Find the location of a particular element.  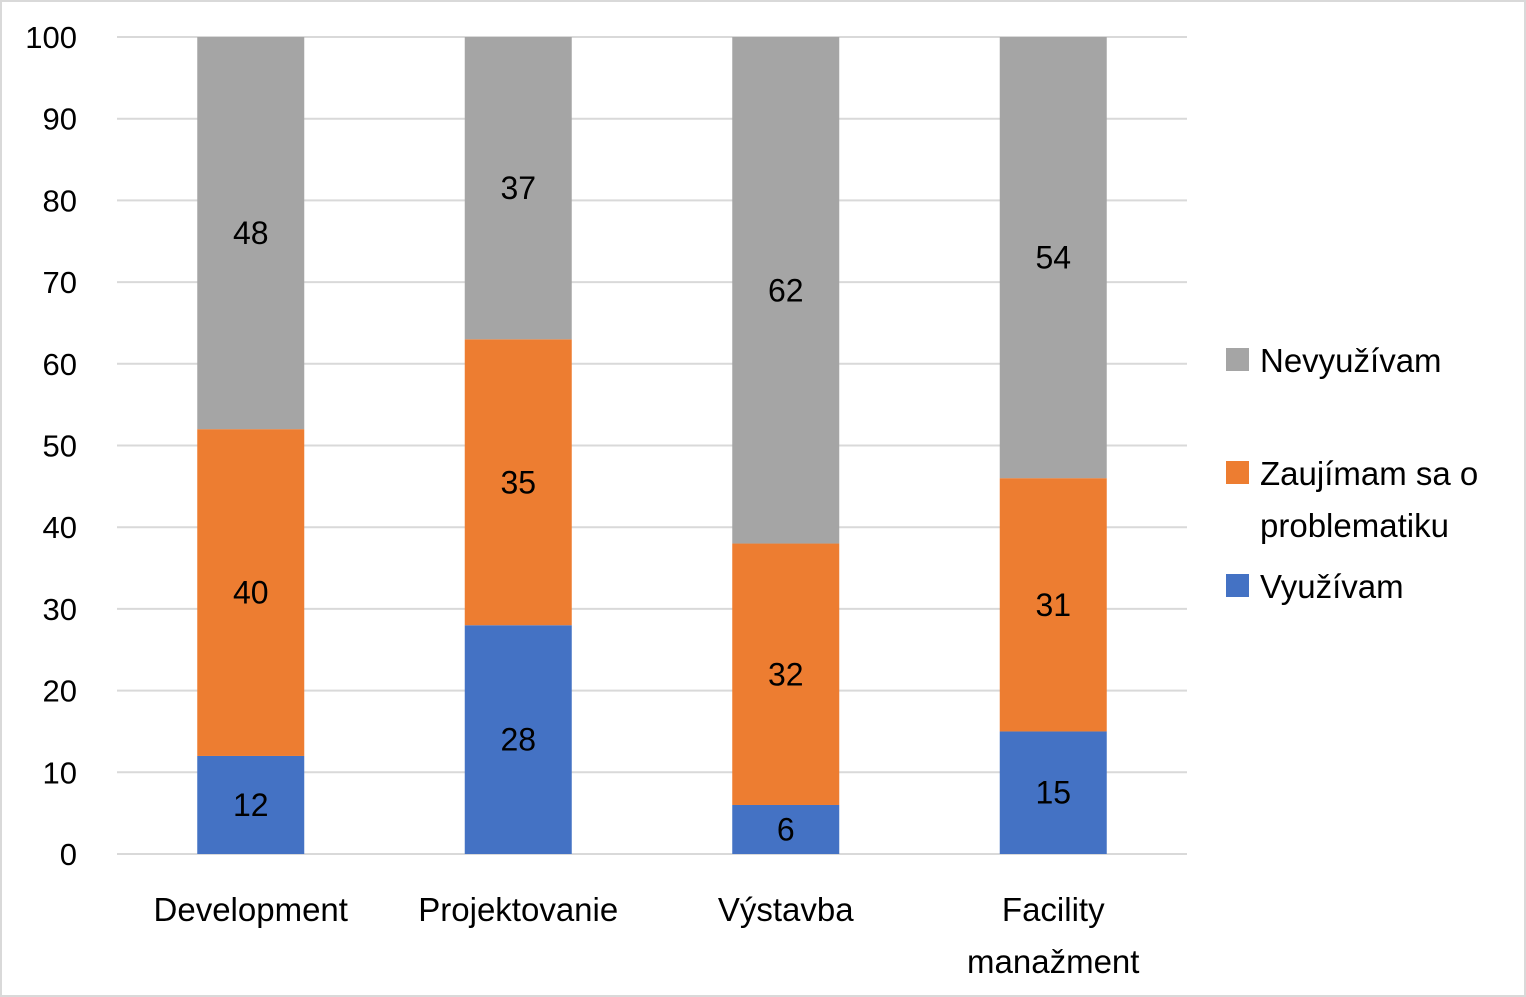

data-label: 6 is located at coordinates (786, 829).